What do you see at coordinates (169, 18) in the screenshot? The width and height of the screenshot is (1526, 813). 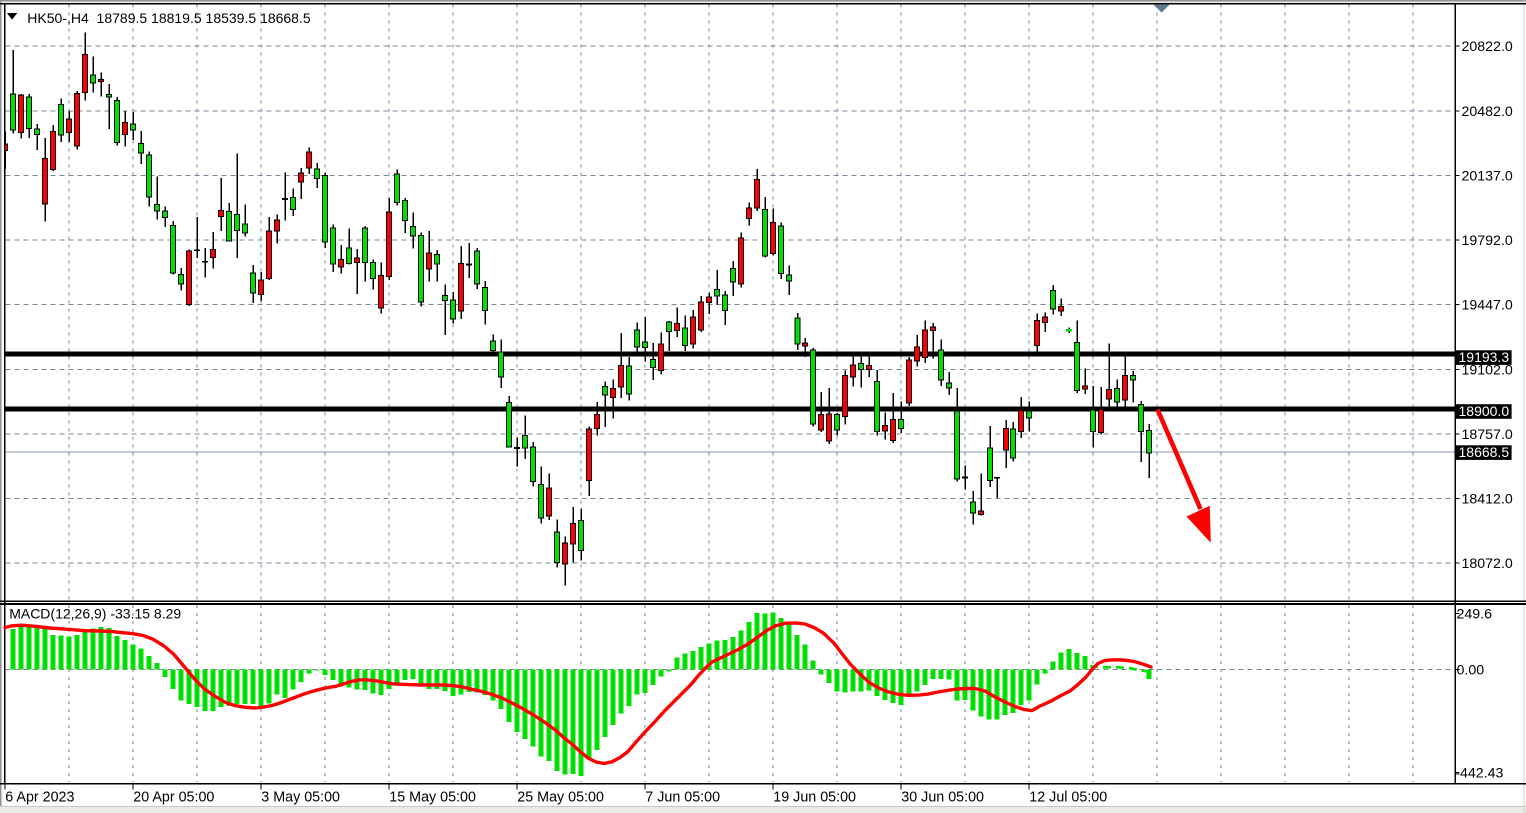 I see `svg-text:HK50-,H4 18789.5 18819.5 1853: HK50-,H4 18789.5 18819.5 18539.5 18668.5` at bounding box center [169, 18].